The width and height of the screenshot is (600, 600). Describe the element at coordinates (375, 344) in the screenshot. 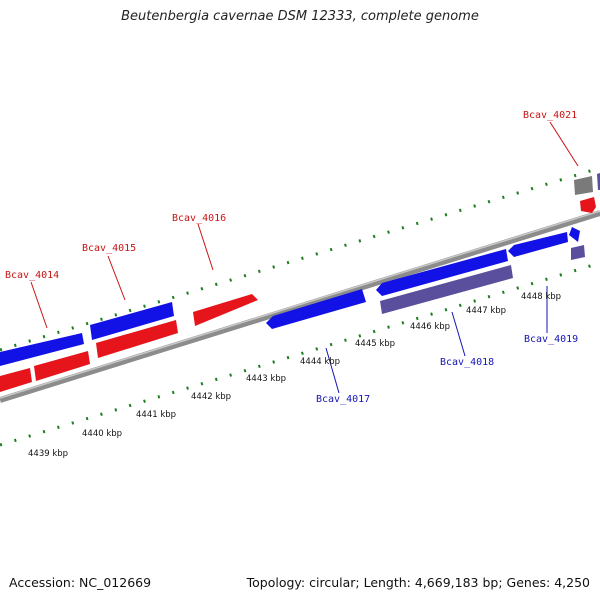

I see `kbp-label-4445: 4445 kbp` at that location.